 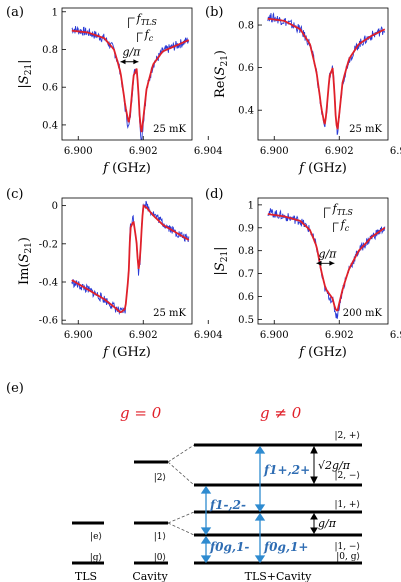 I want to click on ytick-label-3-1: 0.6, so click(x=246, y=297).